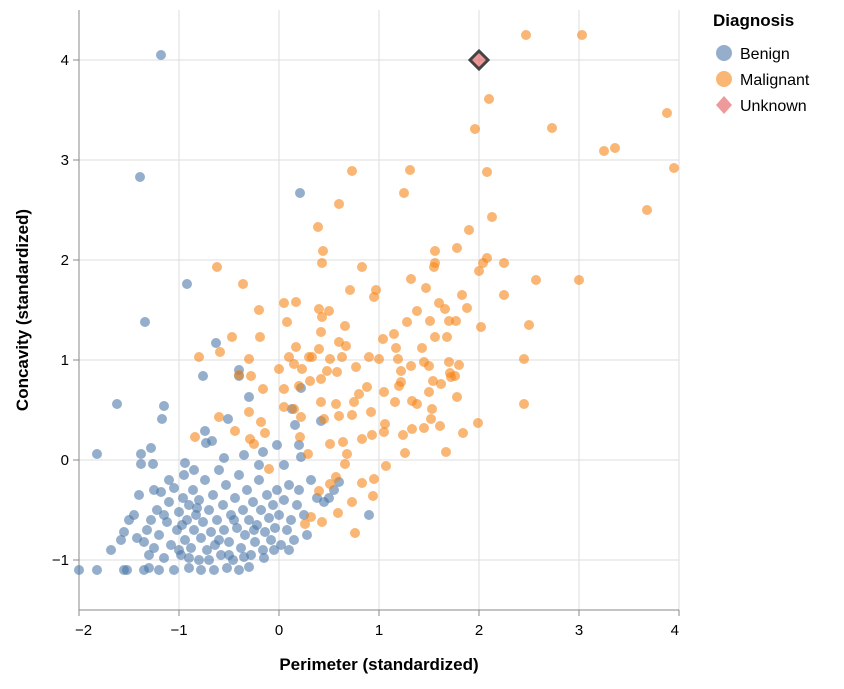  I want to click on data-point-unknown, so click(479, 60).